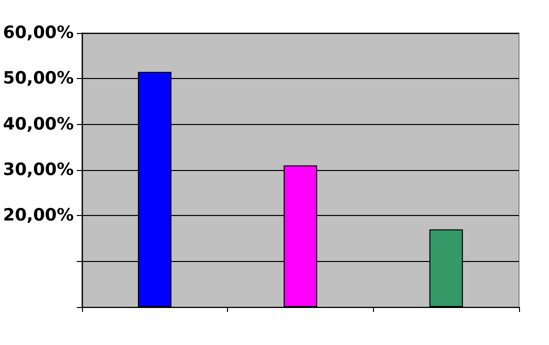 This screenshot has width=549, height=345. What do you see at coordinates (38, 33) in the screenshot?
I see `y-tick-label: 60,00%` at bounding box center [38, 33].